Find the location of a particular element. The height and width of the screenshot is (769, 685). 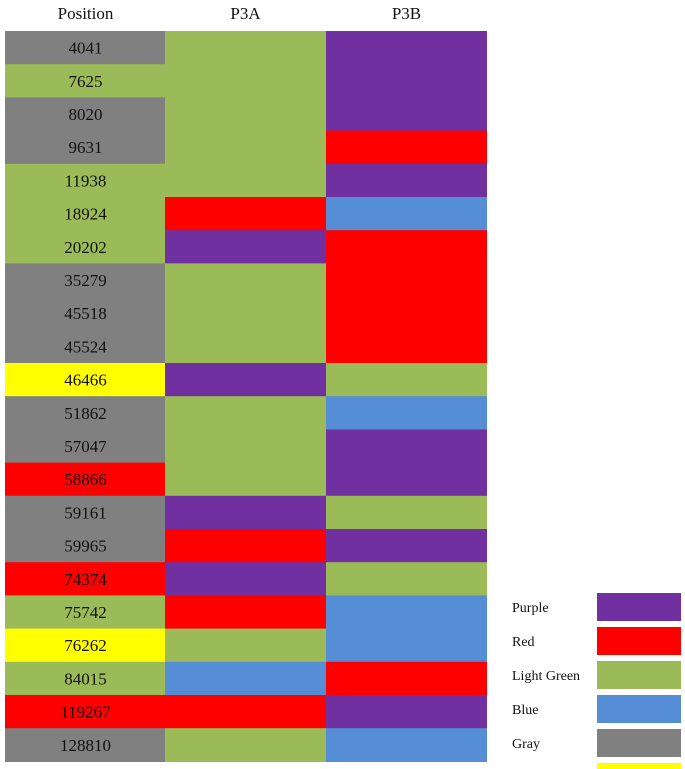

position-label-45518: 45518 is located at coordinates (85, 313).